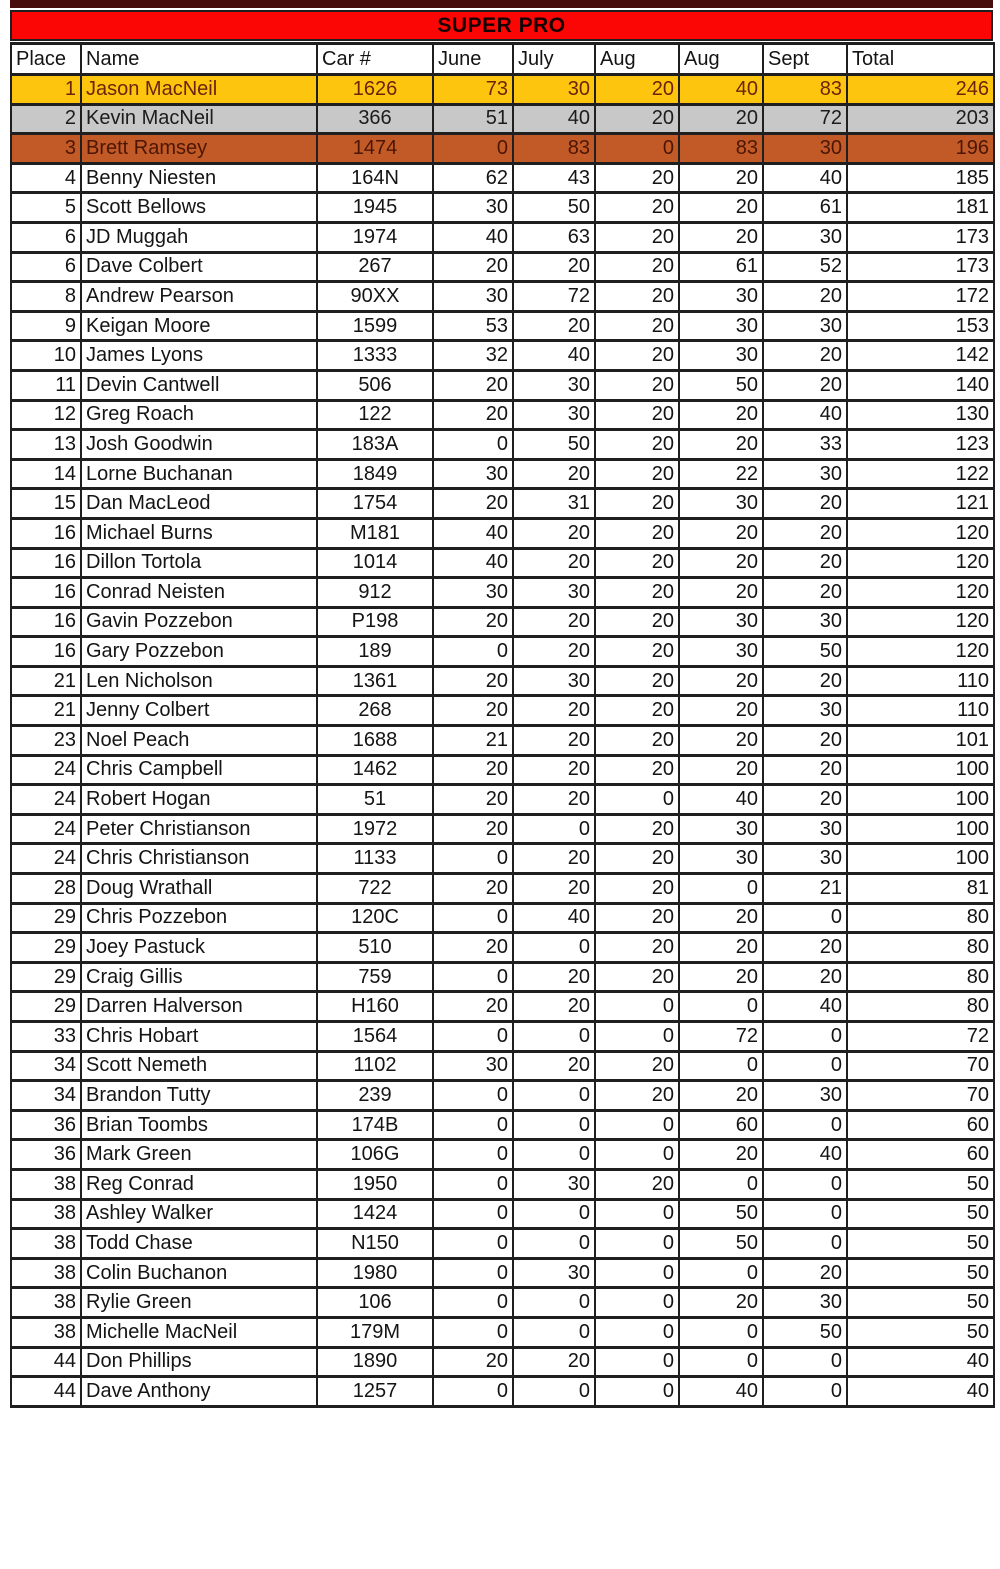 Image resolution: width=1000 pixels, height=1569 pixels. Describe the element at coordinates (199, 296) in the screenshot. I see `name-cell: Andrew Pearson` at that location.